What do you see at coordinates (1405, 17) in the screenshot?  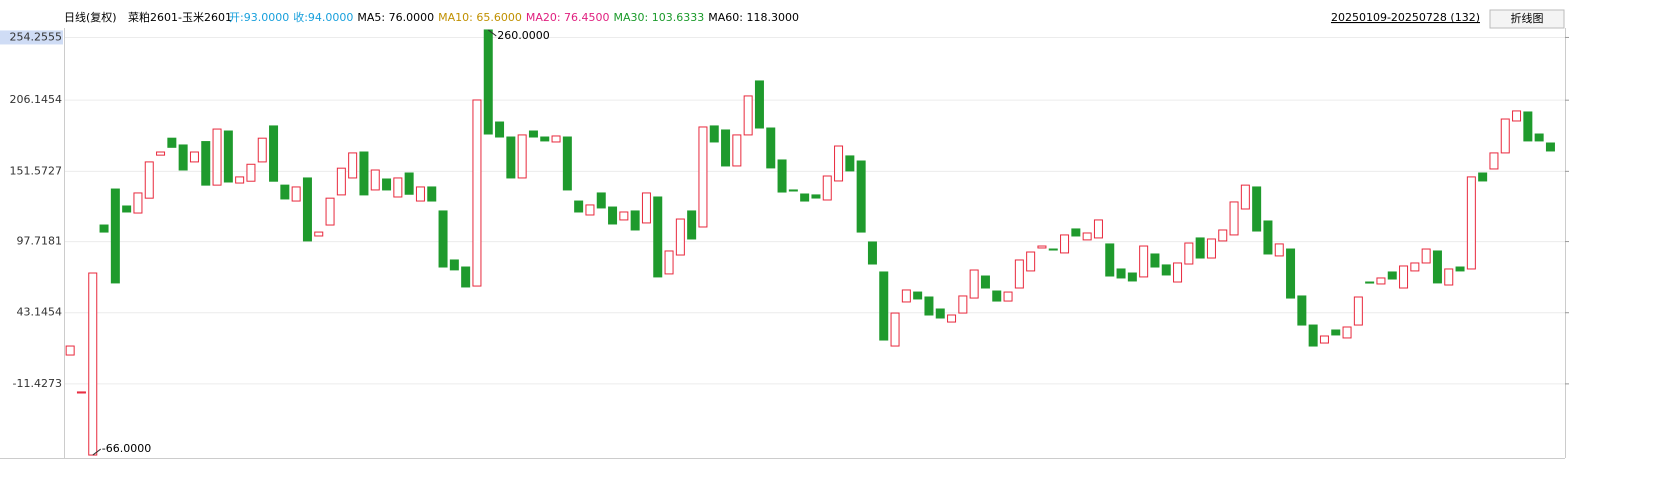 I see `date-range: 20250109-20250728 (132)` at bounding box center [1405, 17].